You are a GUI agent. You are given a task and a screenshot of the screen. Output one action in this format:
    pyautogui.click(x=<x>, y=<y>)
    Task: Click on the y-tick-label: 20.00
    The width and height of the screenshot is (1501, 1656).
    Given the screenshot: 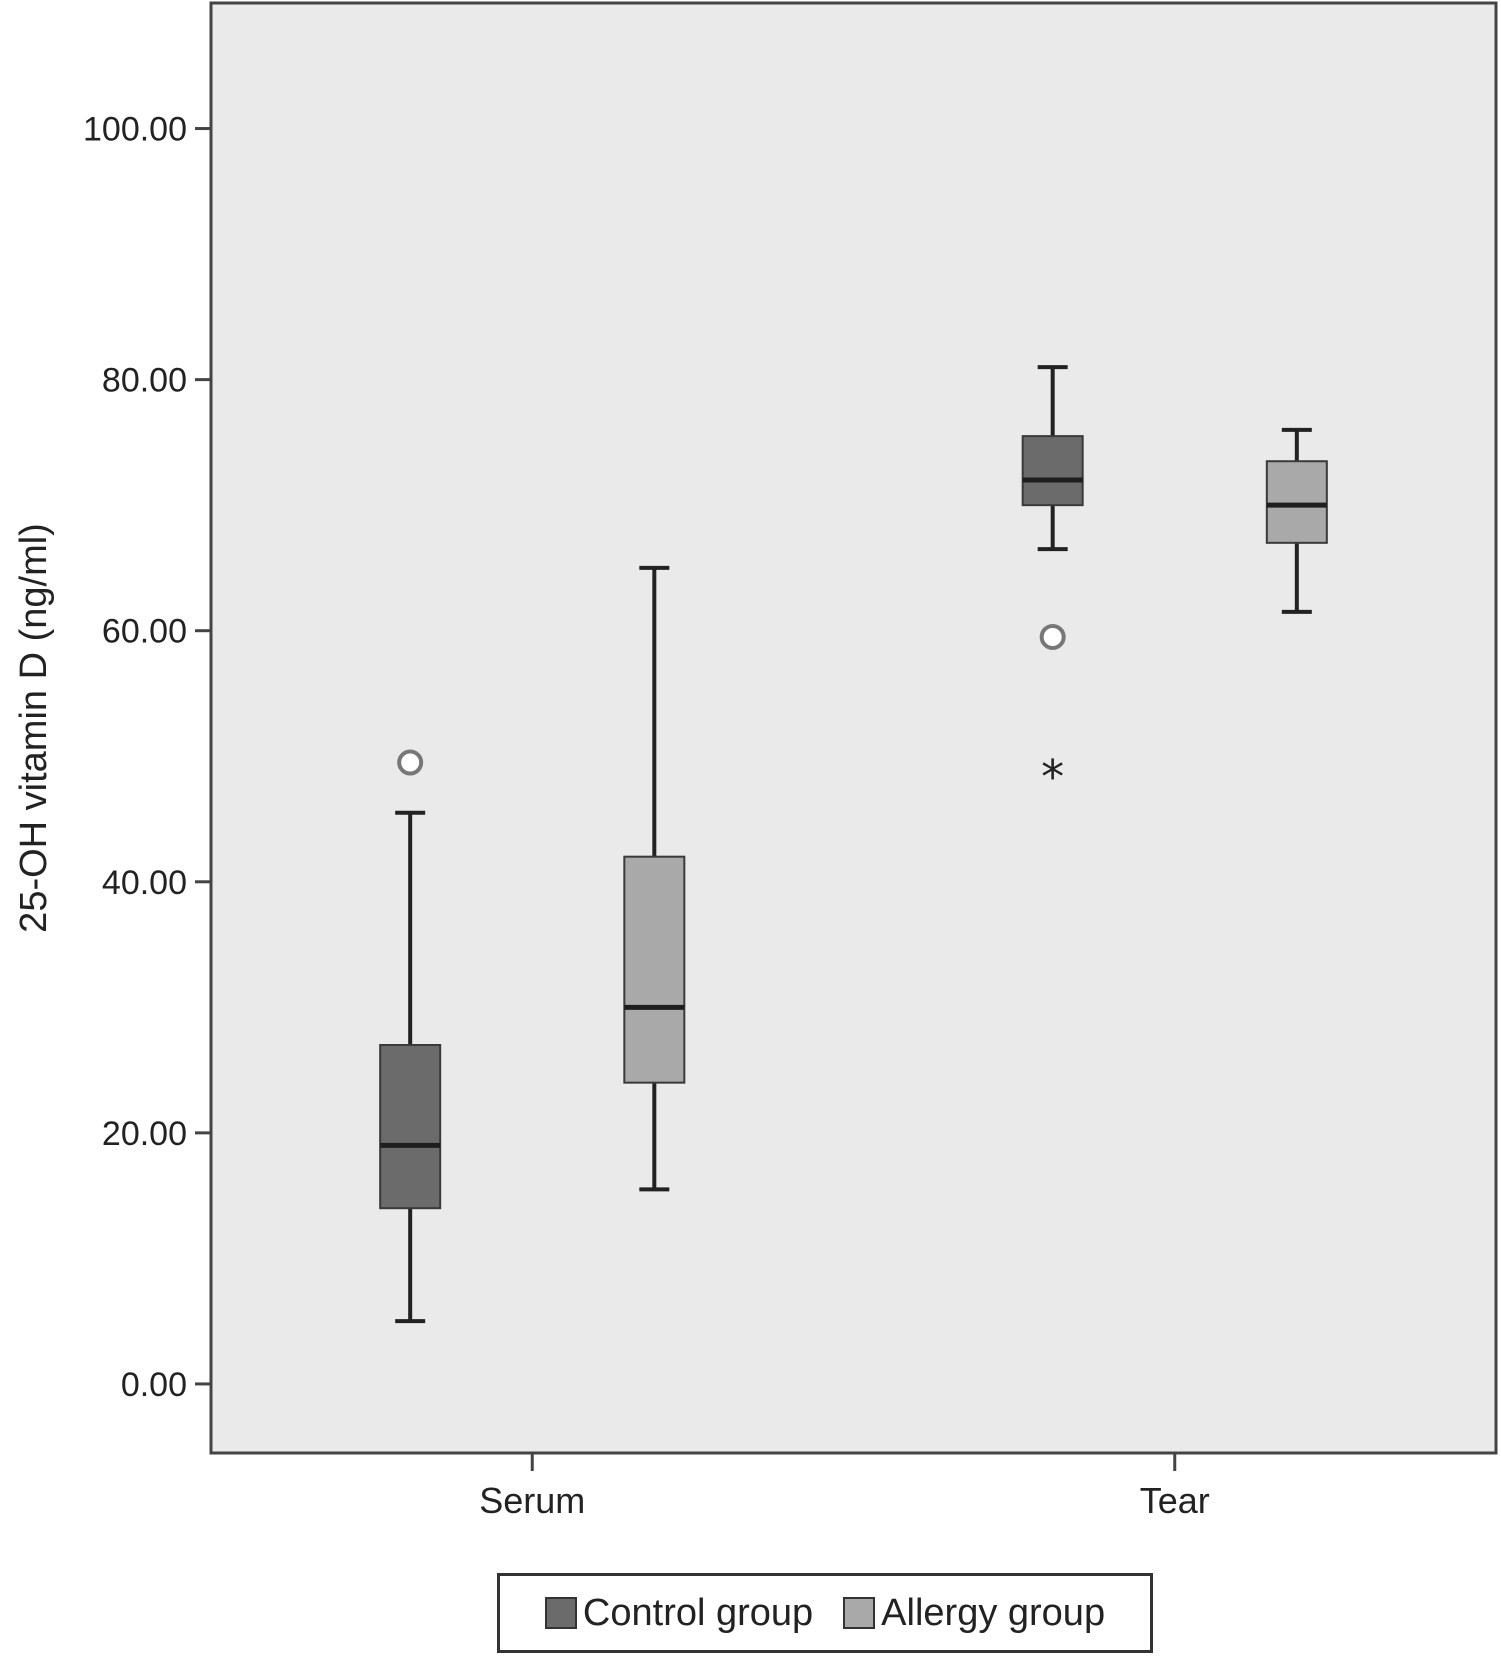 What is the action you would take?
    pyautogui.click(x=144, y=1134)
    